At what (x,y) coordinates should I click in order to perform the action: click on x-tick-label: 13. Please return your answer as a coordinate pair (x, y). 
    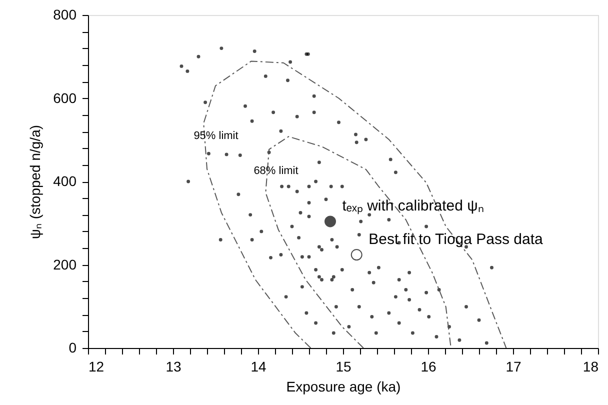
    Looking at the image, I should click on (174, 366).